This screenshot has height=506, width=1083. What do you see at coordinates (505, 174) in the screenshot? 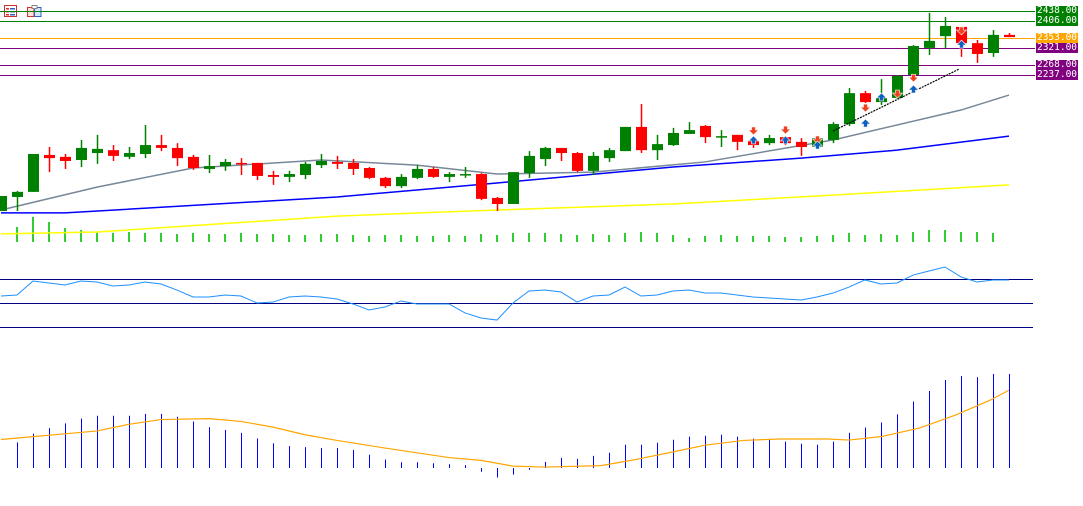
I see `moving-average-line` at bounding box center [505, 174].